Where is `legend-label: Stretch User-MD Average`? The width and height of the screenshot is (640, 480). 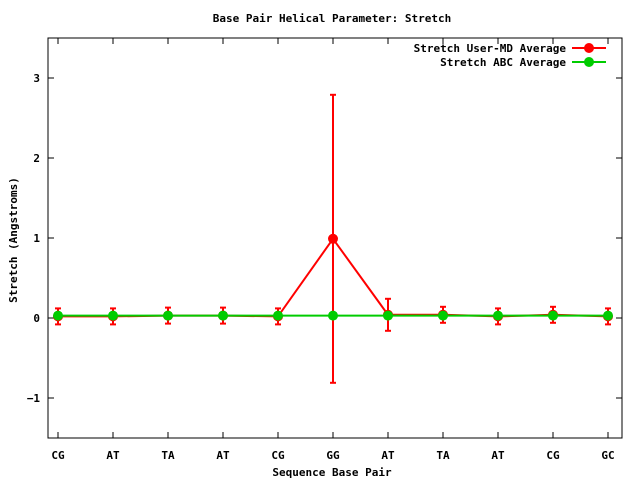
legend-label: Stretch User-MD Average is located at coordinates (490, 48).